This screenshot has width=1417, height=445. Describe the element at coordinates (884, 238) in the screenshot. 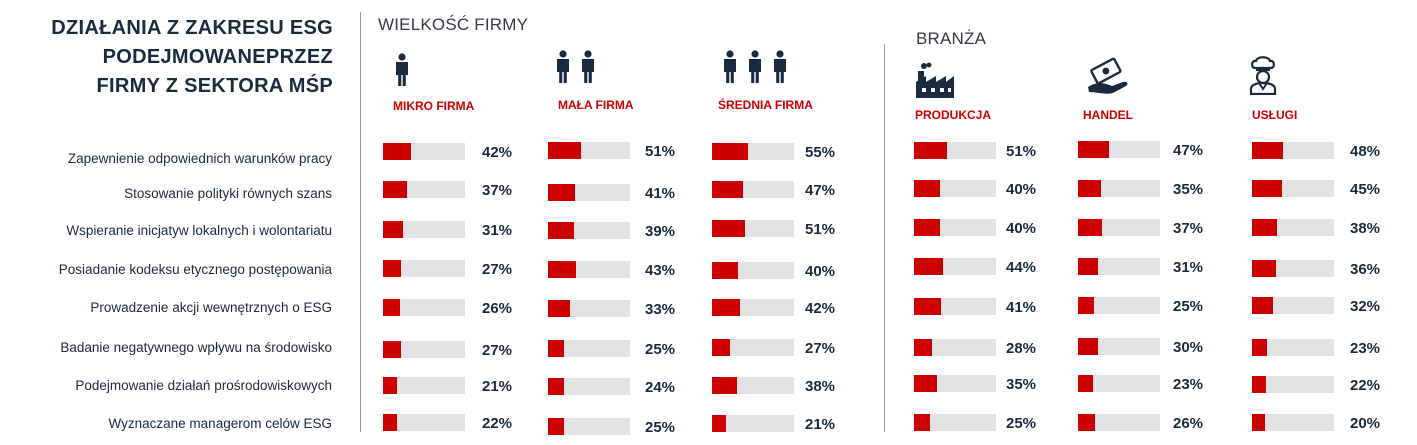

I see `divider-middle` at that location.